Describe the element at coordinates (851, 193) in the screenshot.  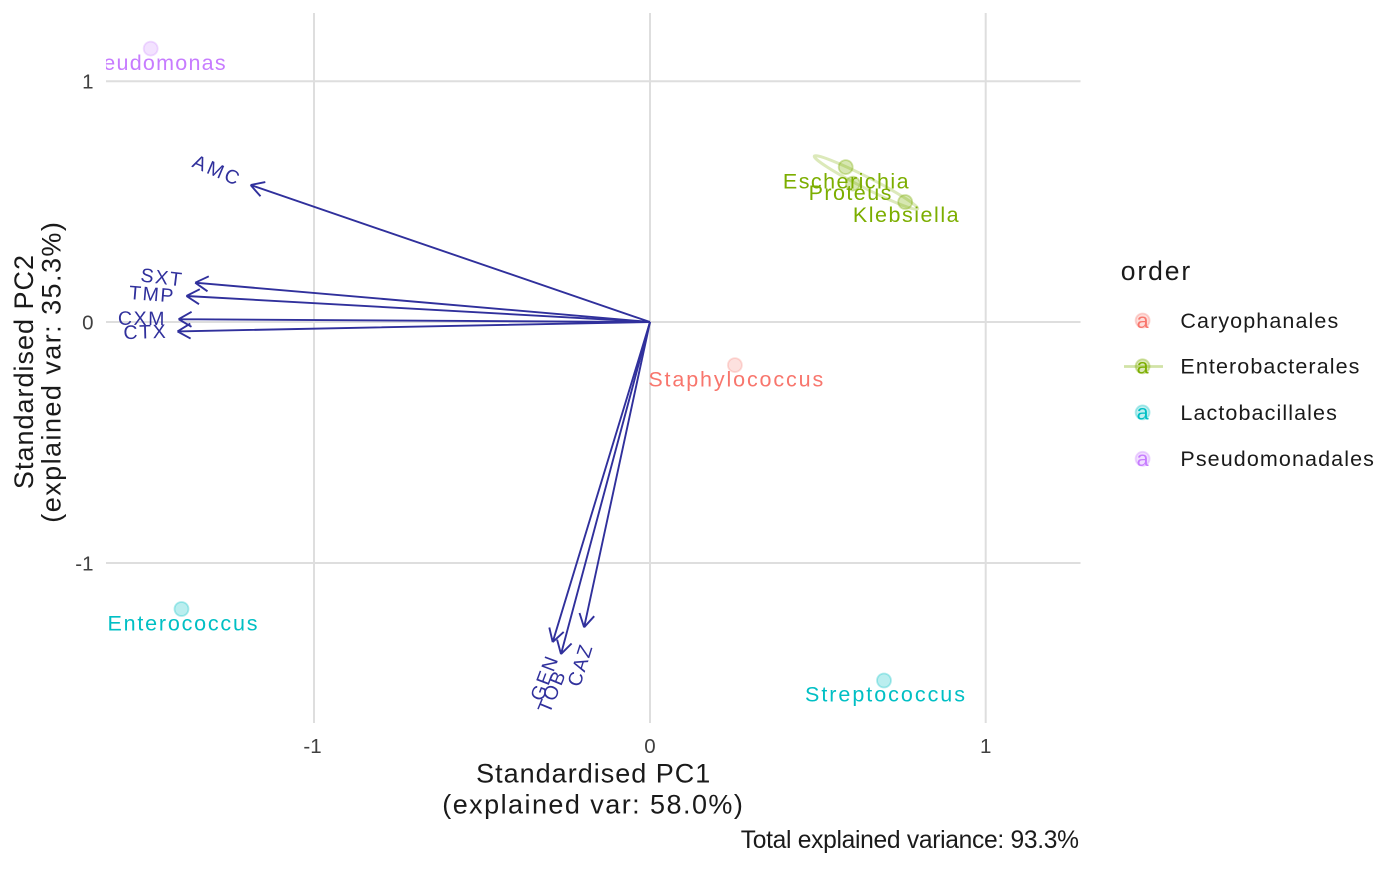
I see `svg-text: Proteus` at that location.